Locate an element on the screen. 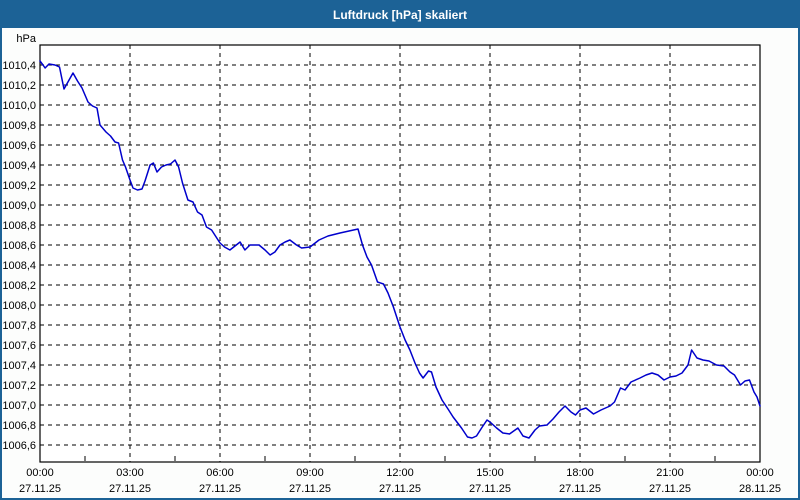  y-tick-label: 1008,6 is located at coordinates (19, 246).